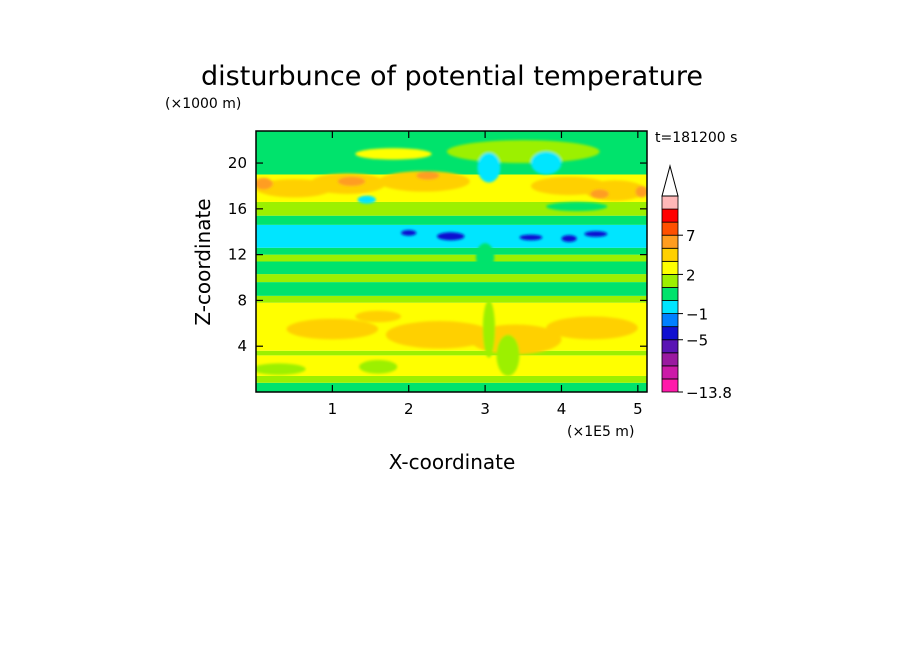  I want to click on y-tick-label: 4, so click(242, 346).